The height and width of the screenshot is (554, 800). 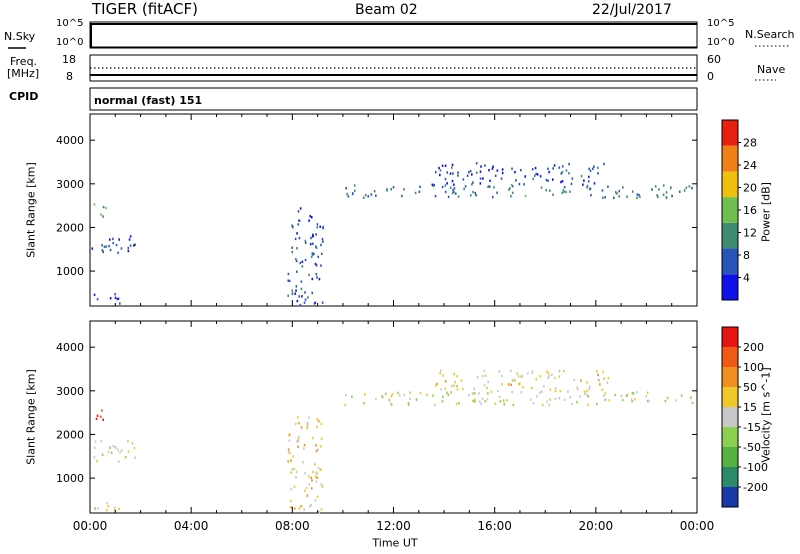 What do you see at coordinates (395, 543) in the screenshot?
I see `x-axis-label: Time UT` at bounding box center [395, 543].